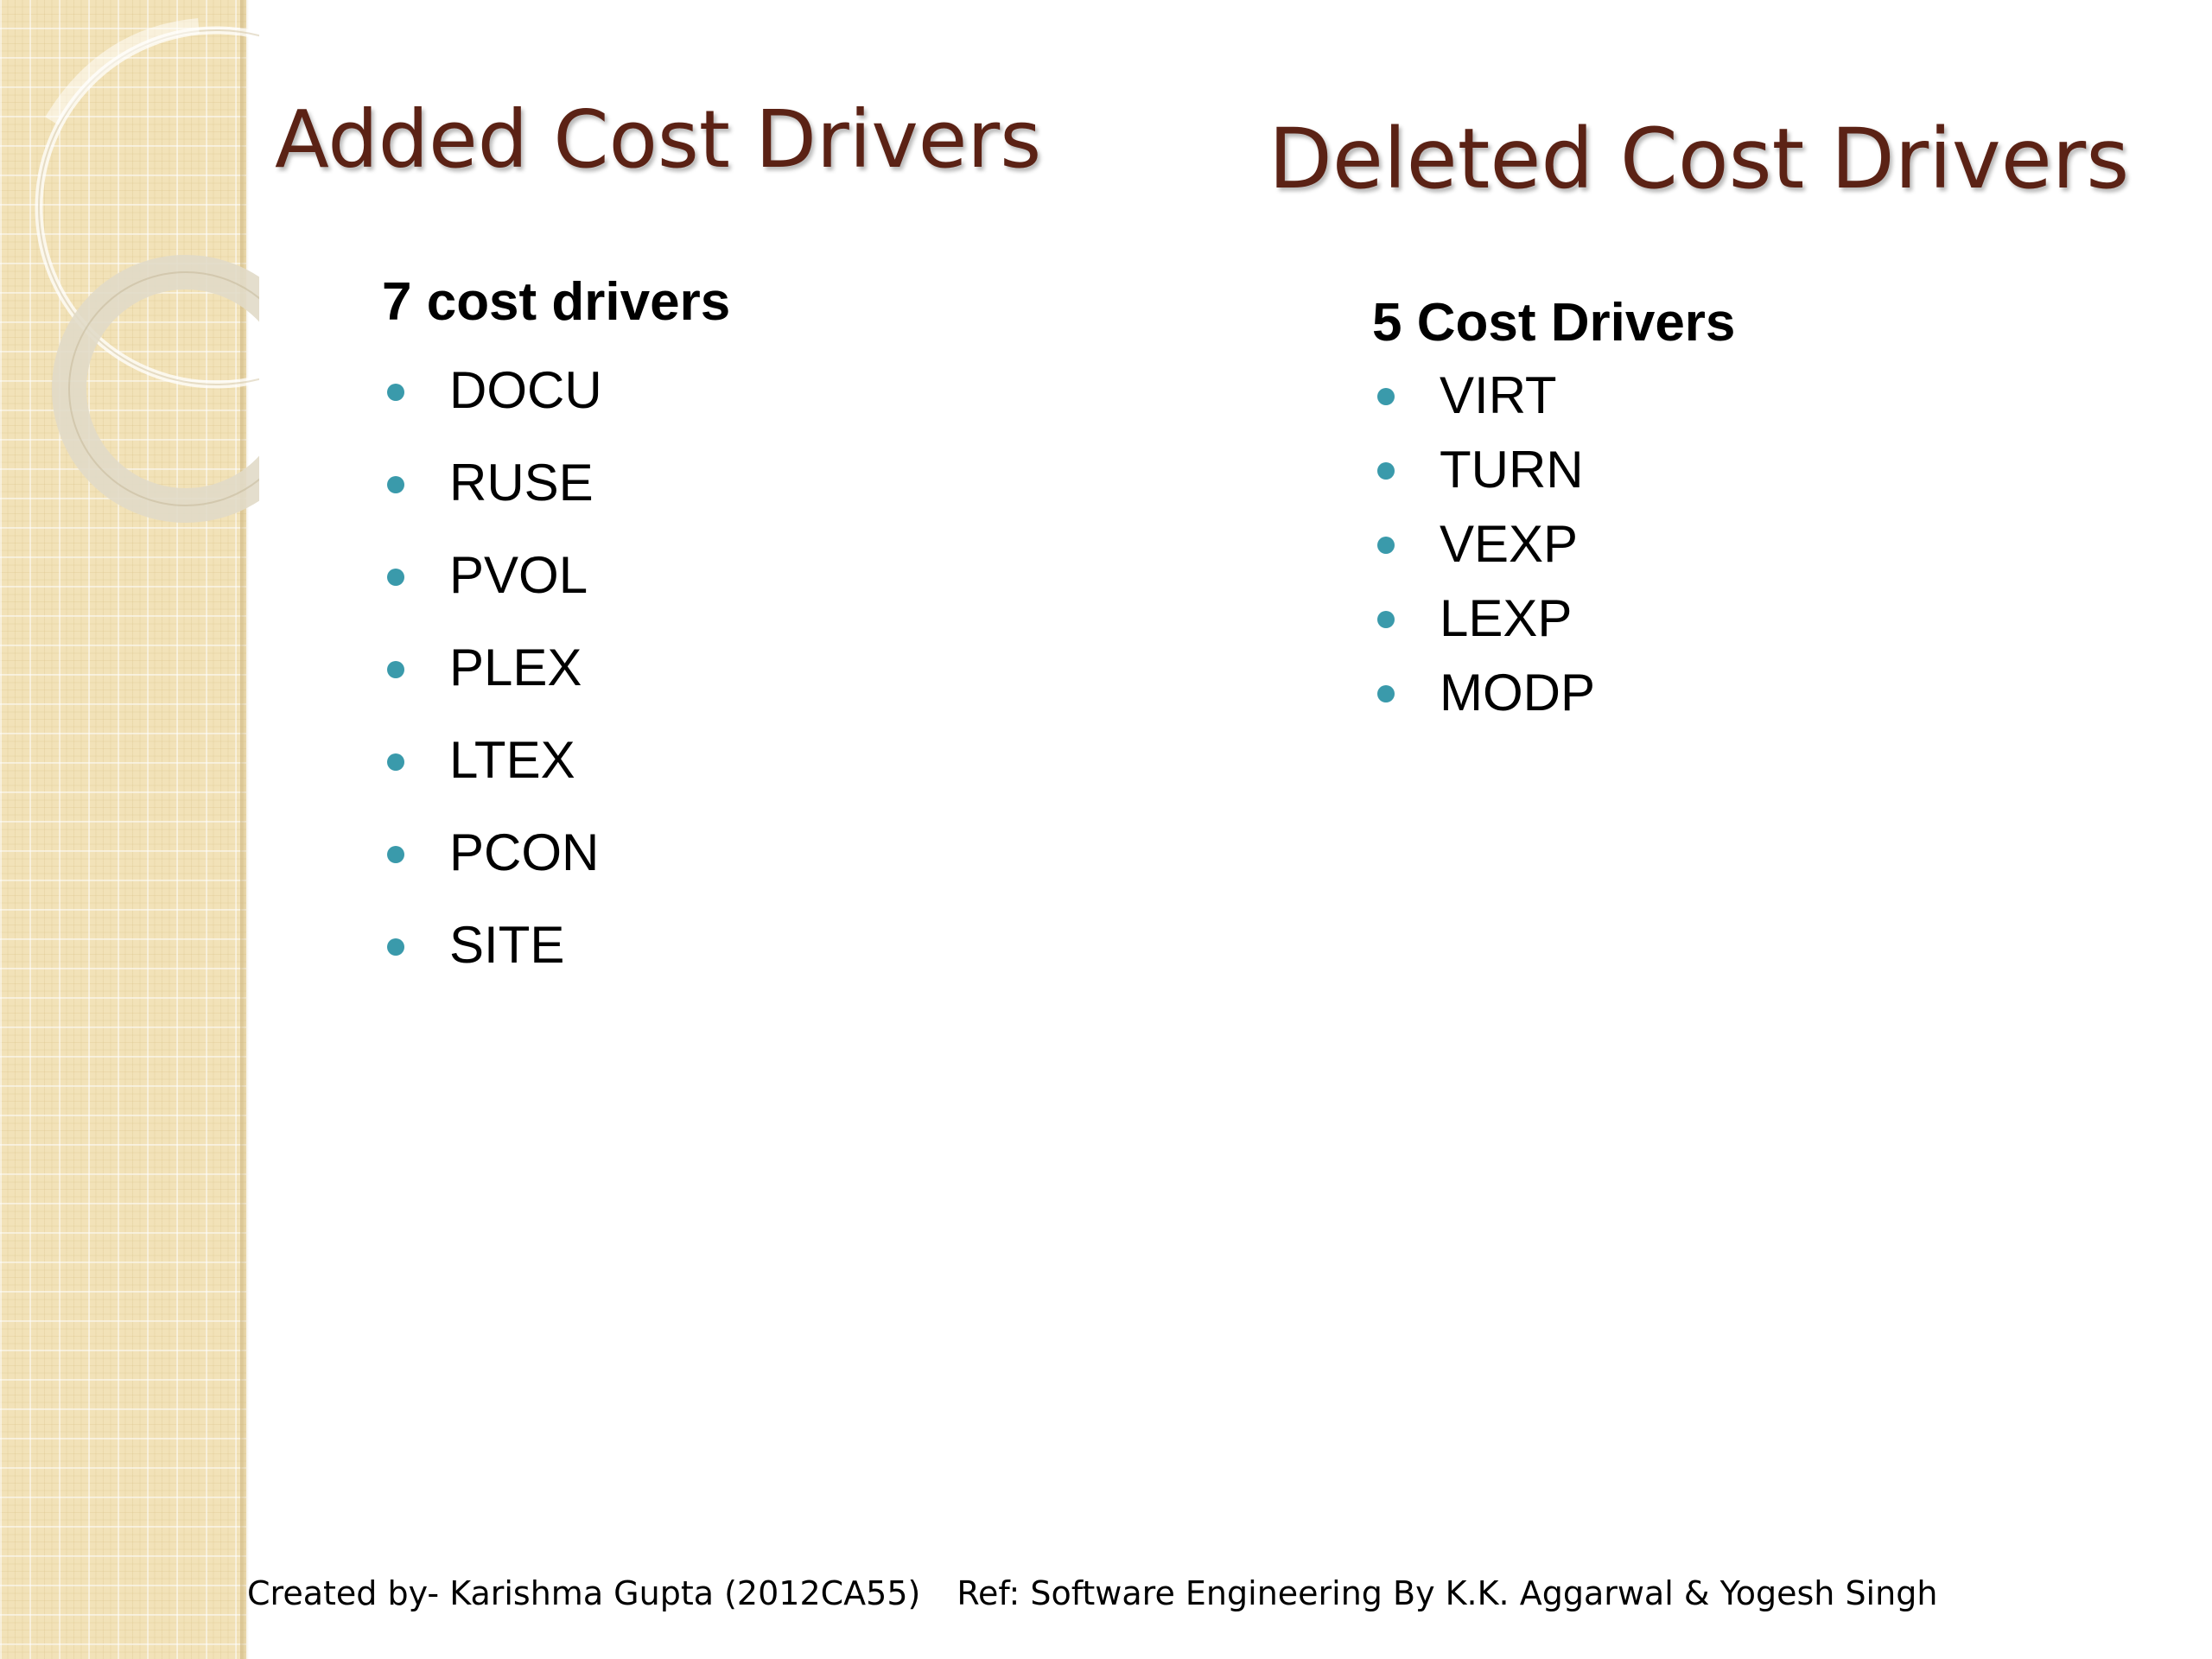 The height and width of the screenshot is (1659, 2212). I want to click on list-item: RUSE, so click(556, 488).